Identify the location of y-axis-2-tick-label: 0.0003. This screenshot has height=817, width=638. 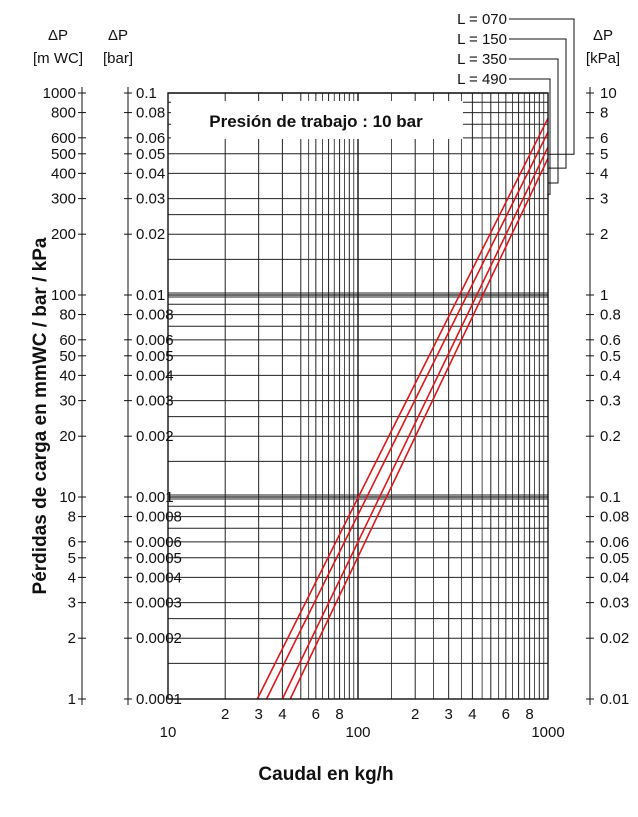
(159, 603).